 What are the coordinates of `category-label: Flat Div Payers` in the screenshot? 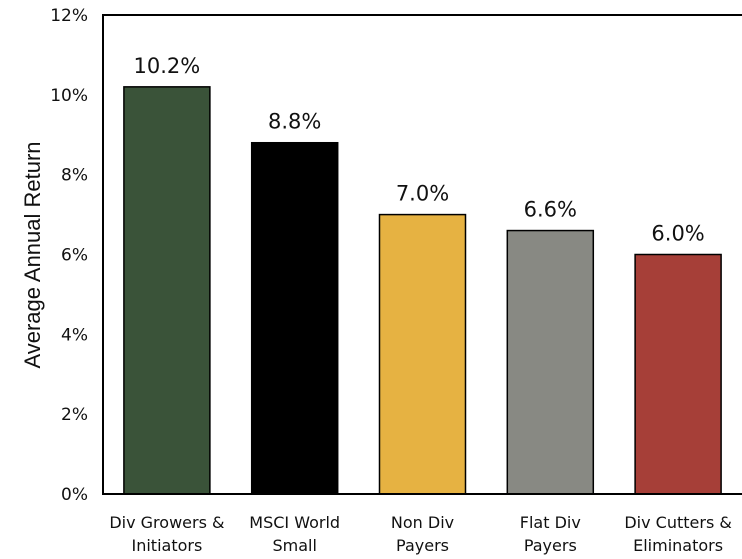 It's located at (550, 534).